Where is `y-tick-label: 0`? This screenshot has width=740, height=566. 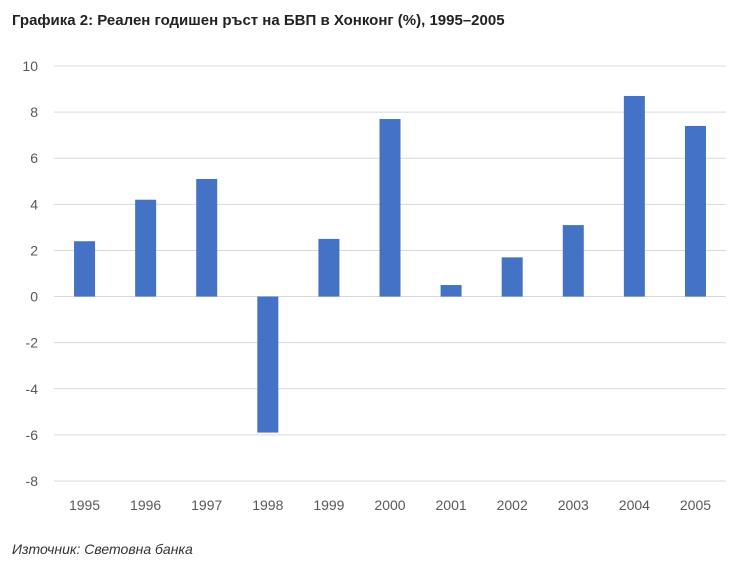
y-tick-label: 0 is located at coordinates (34, 297).